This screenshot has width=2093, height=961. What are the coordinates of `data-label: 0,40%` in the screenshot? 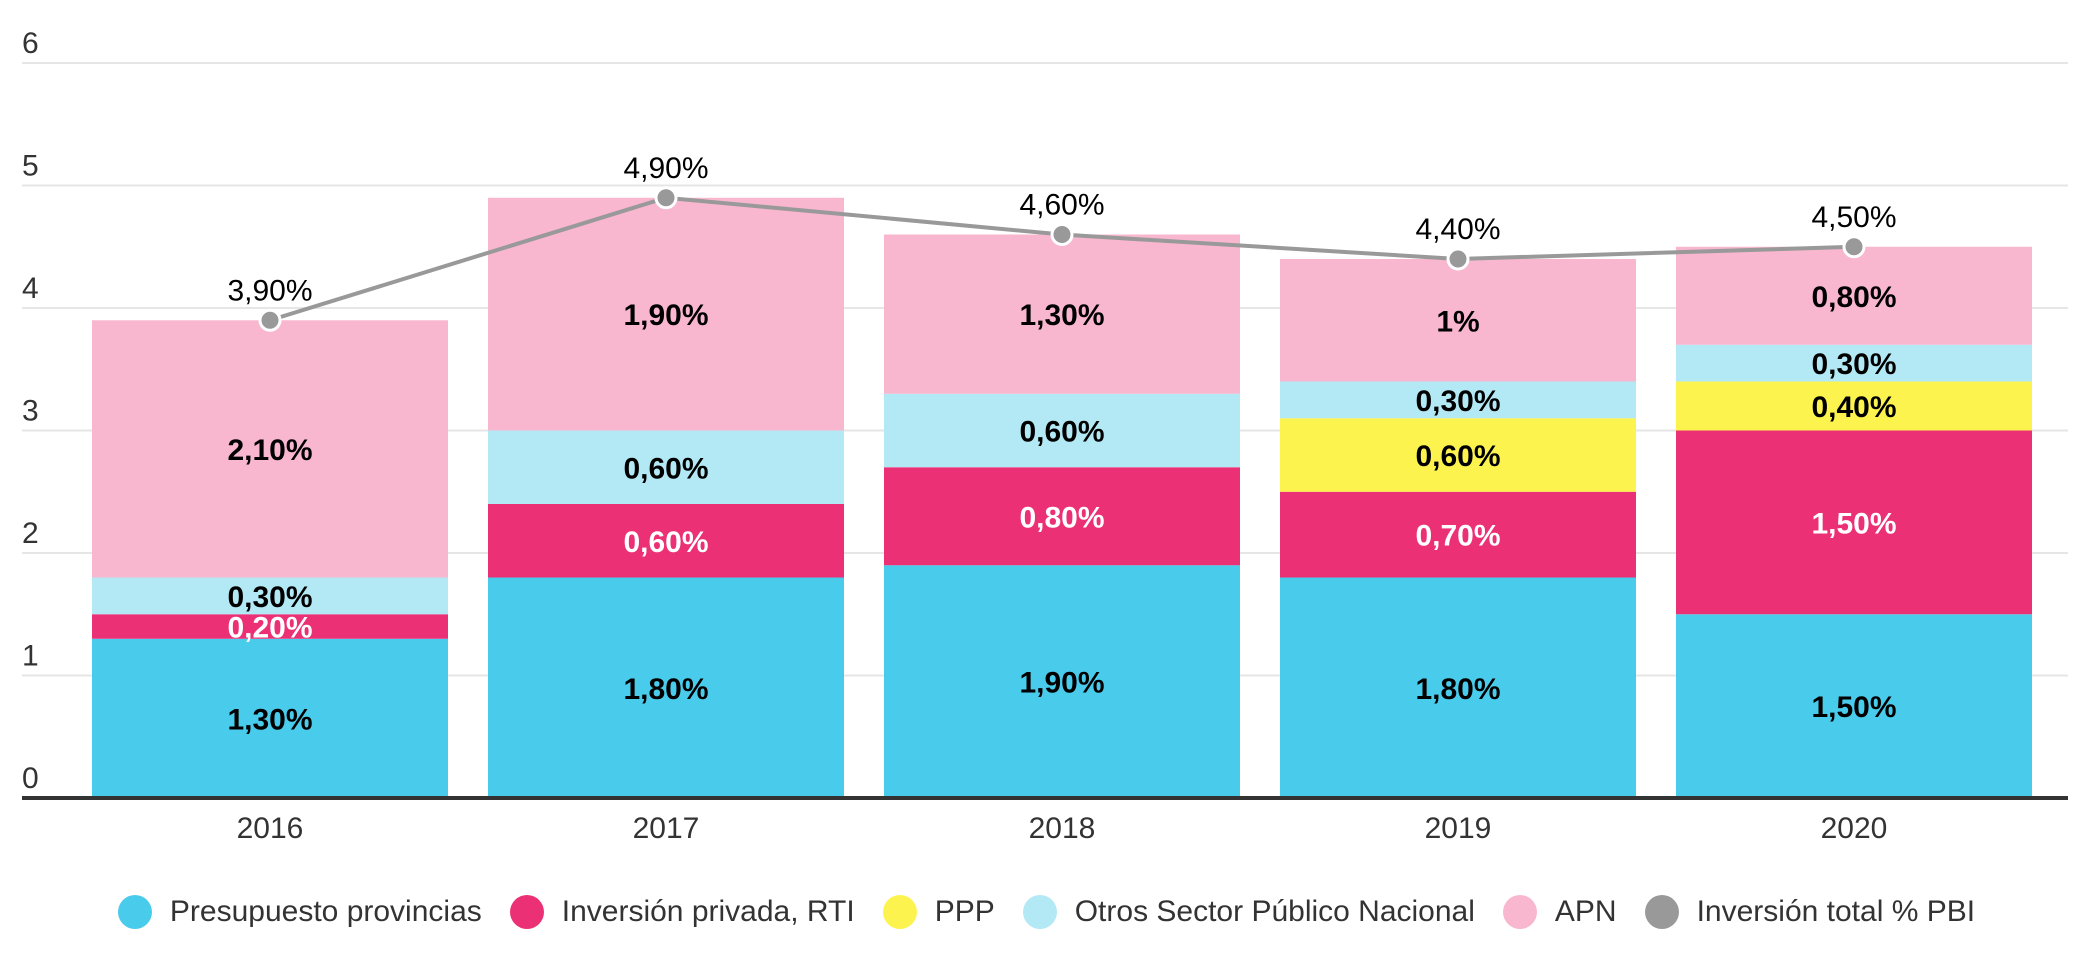 It's located at (1853, 407).